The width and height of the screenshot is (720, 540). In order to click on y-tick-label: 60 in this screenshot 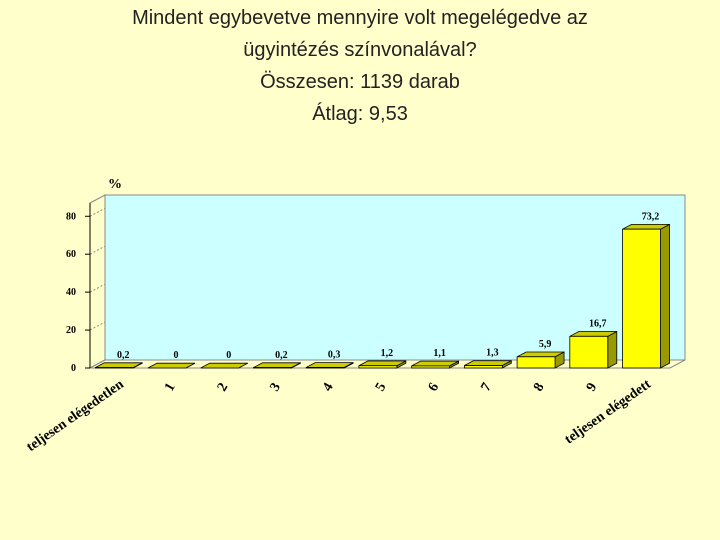, I will do `click(71, 254)`.